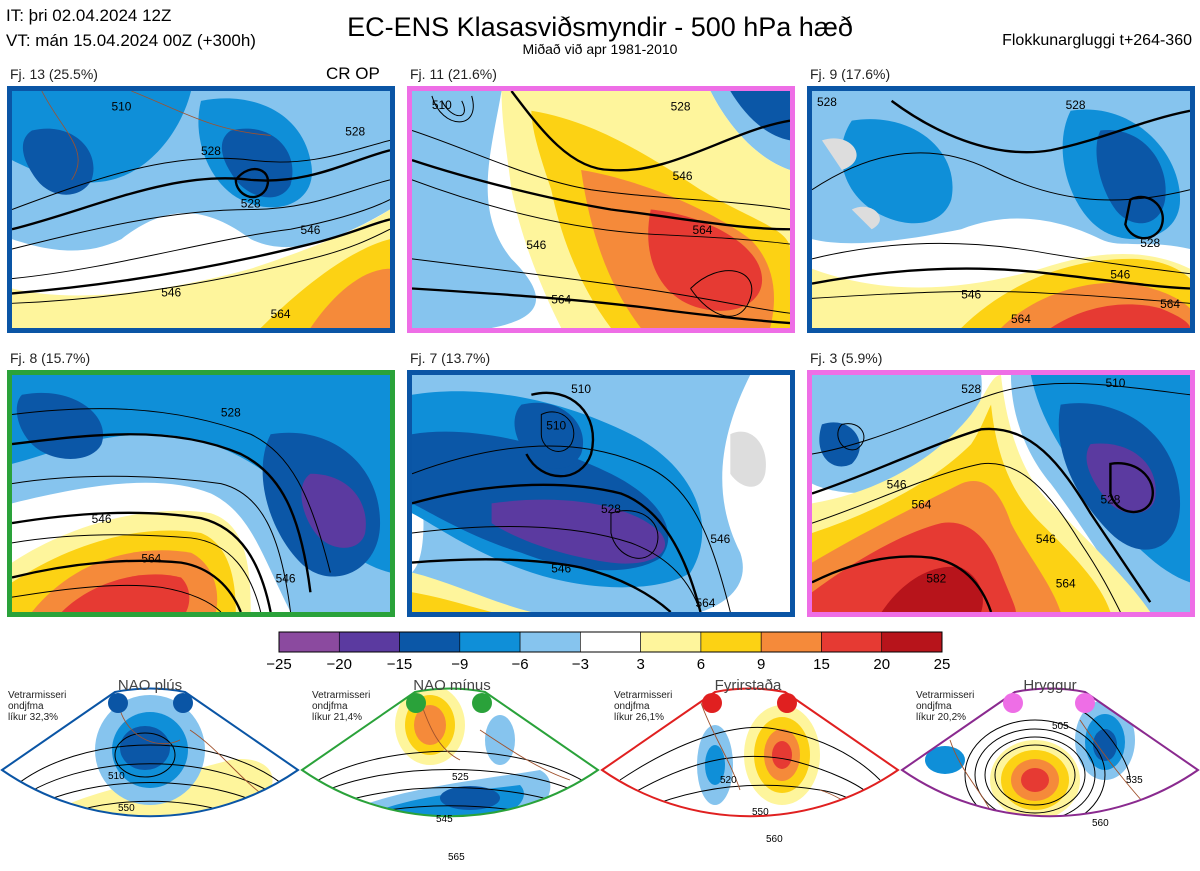 Image resolution: width=1200 pixels, height=871 pixels. Describe the element at coordinates (150, 752) in the screenshot. I see `regime-map-nao-plus: 510 550` at that location.